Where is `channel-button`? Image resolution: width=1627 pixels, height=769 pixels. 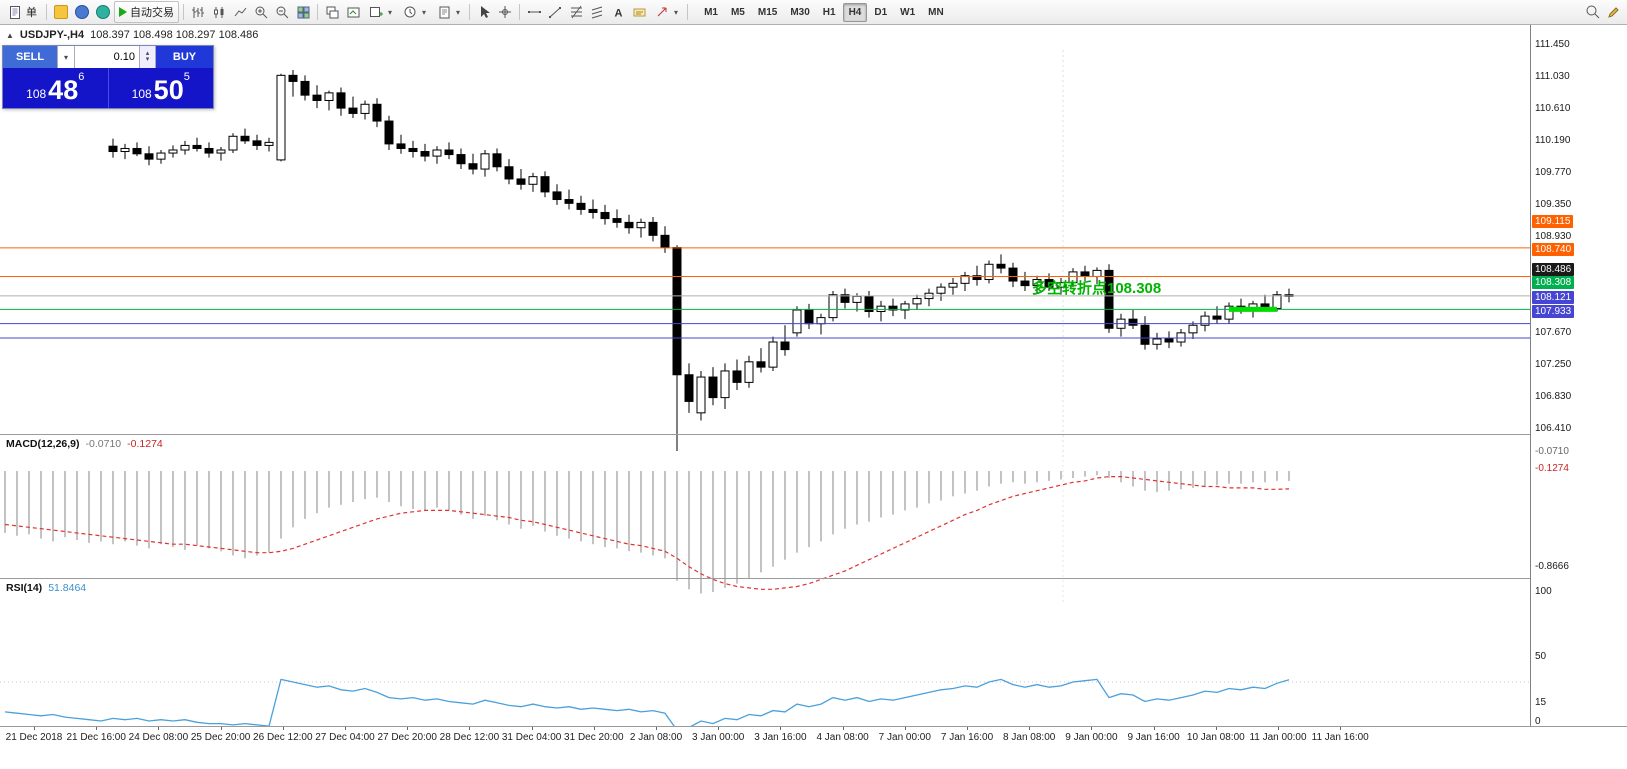 channel-button is located at coordinates (597, 12).